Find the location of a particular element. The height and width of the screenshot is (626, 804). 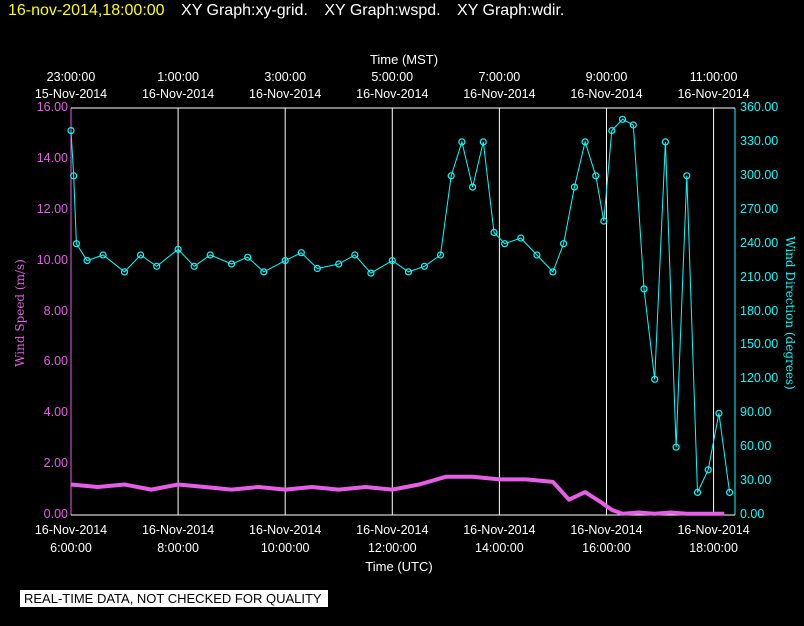

top-tick-time: 23:00:00 is located at coordinates (71, 77).